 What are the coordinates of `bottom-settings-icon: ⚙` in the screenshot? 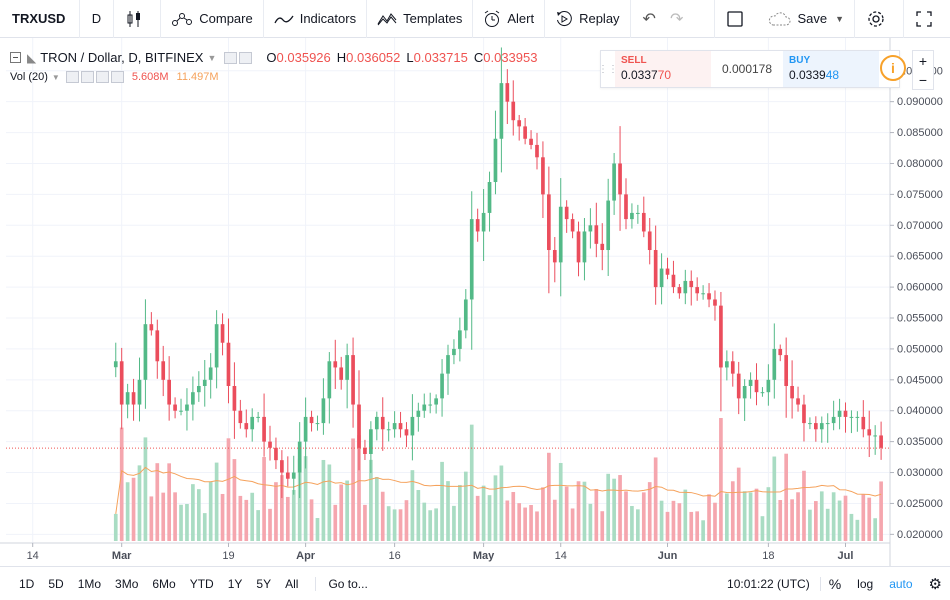 It's located at (935, 584).